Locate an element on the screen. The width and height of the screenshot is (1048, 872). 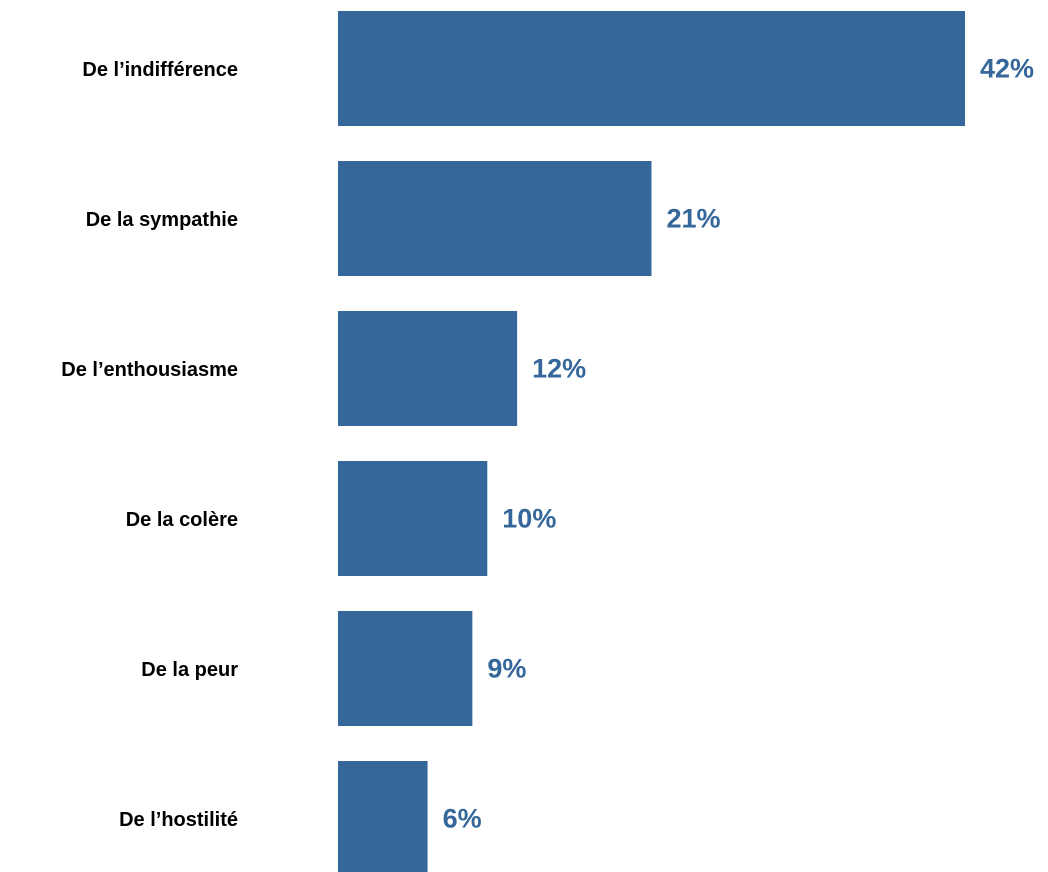
category-label: De la colère is located at coordinates (182, 520).